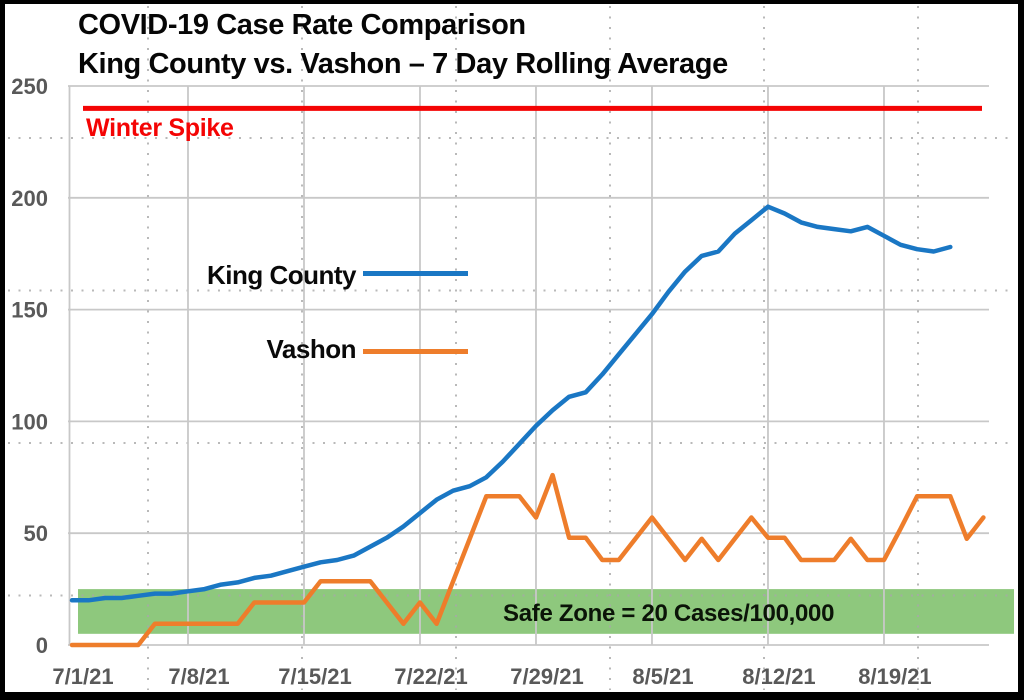 This screenshot has width=1024, height=700. I want to click on y-tick-label: 0, so click(42, 645).